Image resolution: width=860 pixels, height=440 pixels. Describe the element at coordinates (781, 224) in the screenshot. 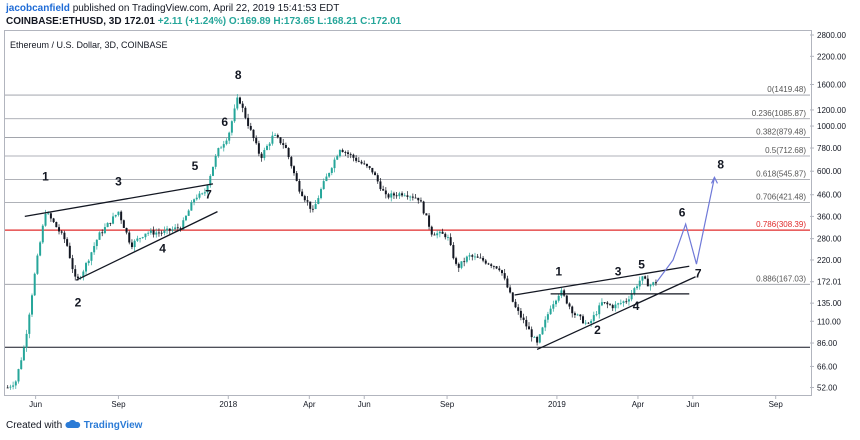

I see `fib-level-label: 0.786(308.39)` at that location.